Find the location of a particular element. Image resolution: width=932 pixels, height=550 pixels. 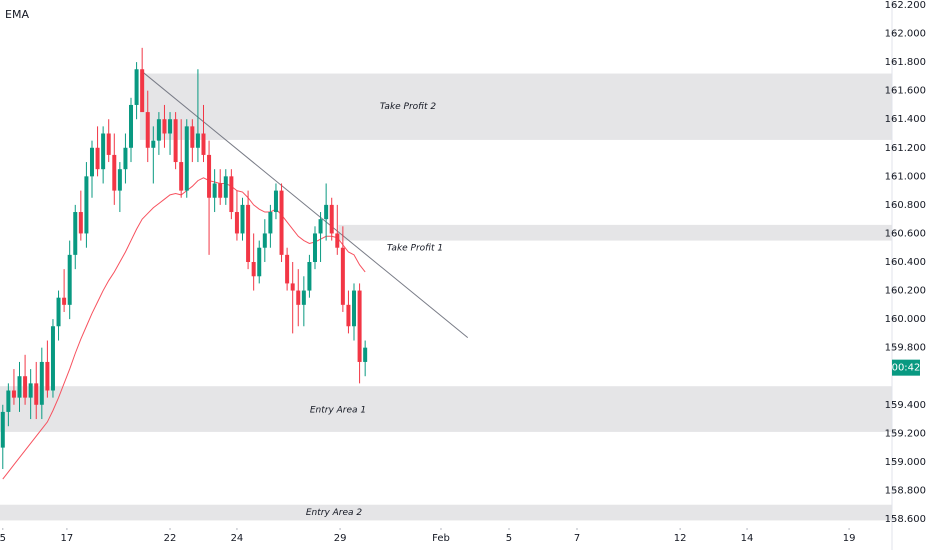

y-tick-label: 159.200 is located at coordinates (905, 433).